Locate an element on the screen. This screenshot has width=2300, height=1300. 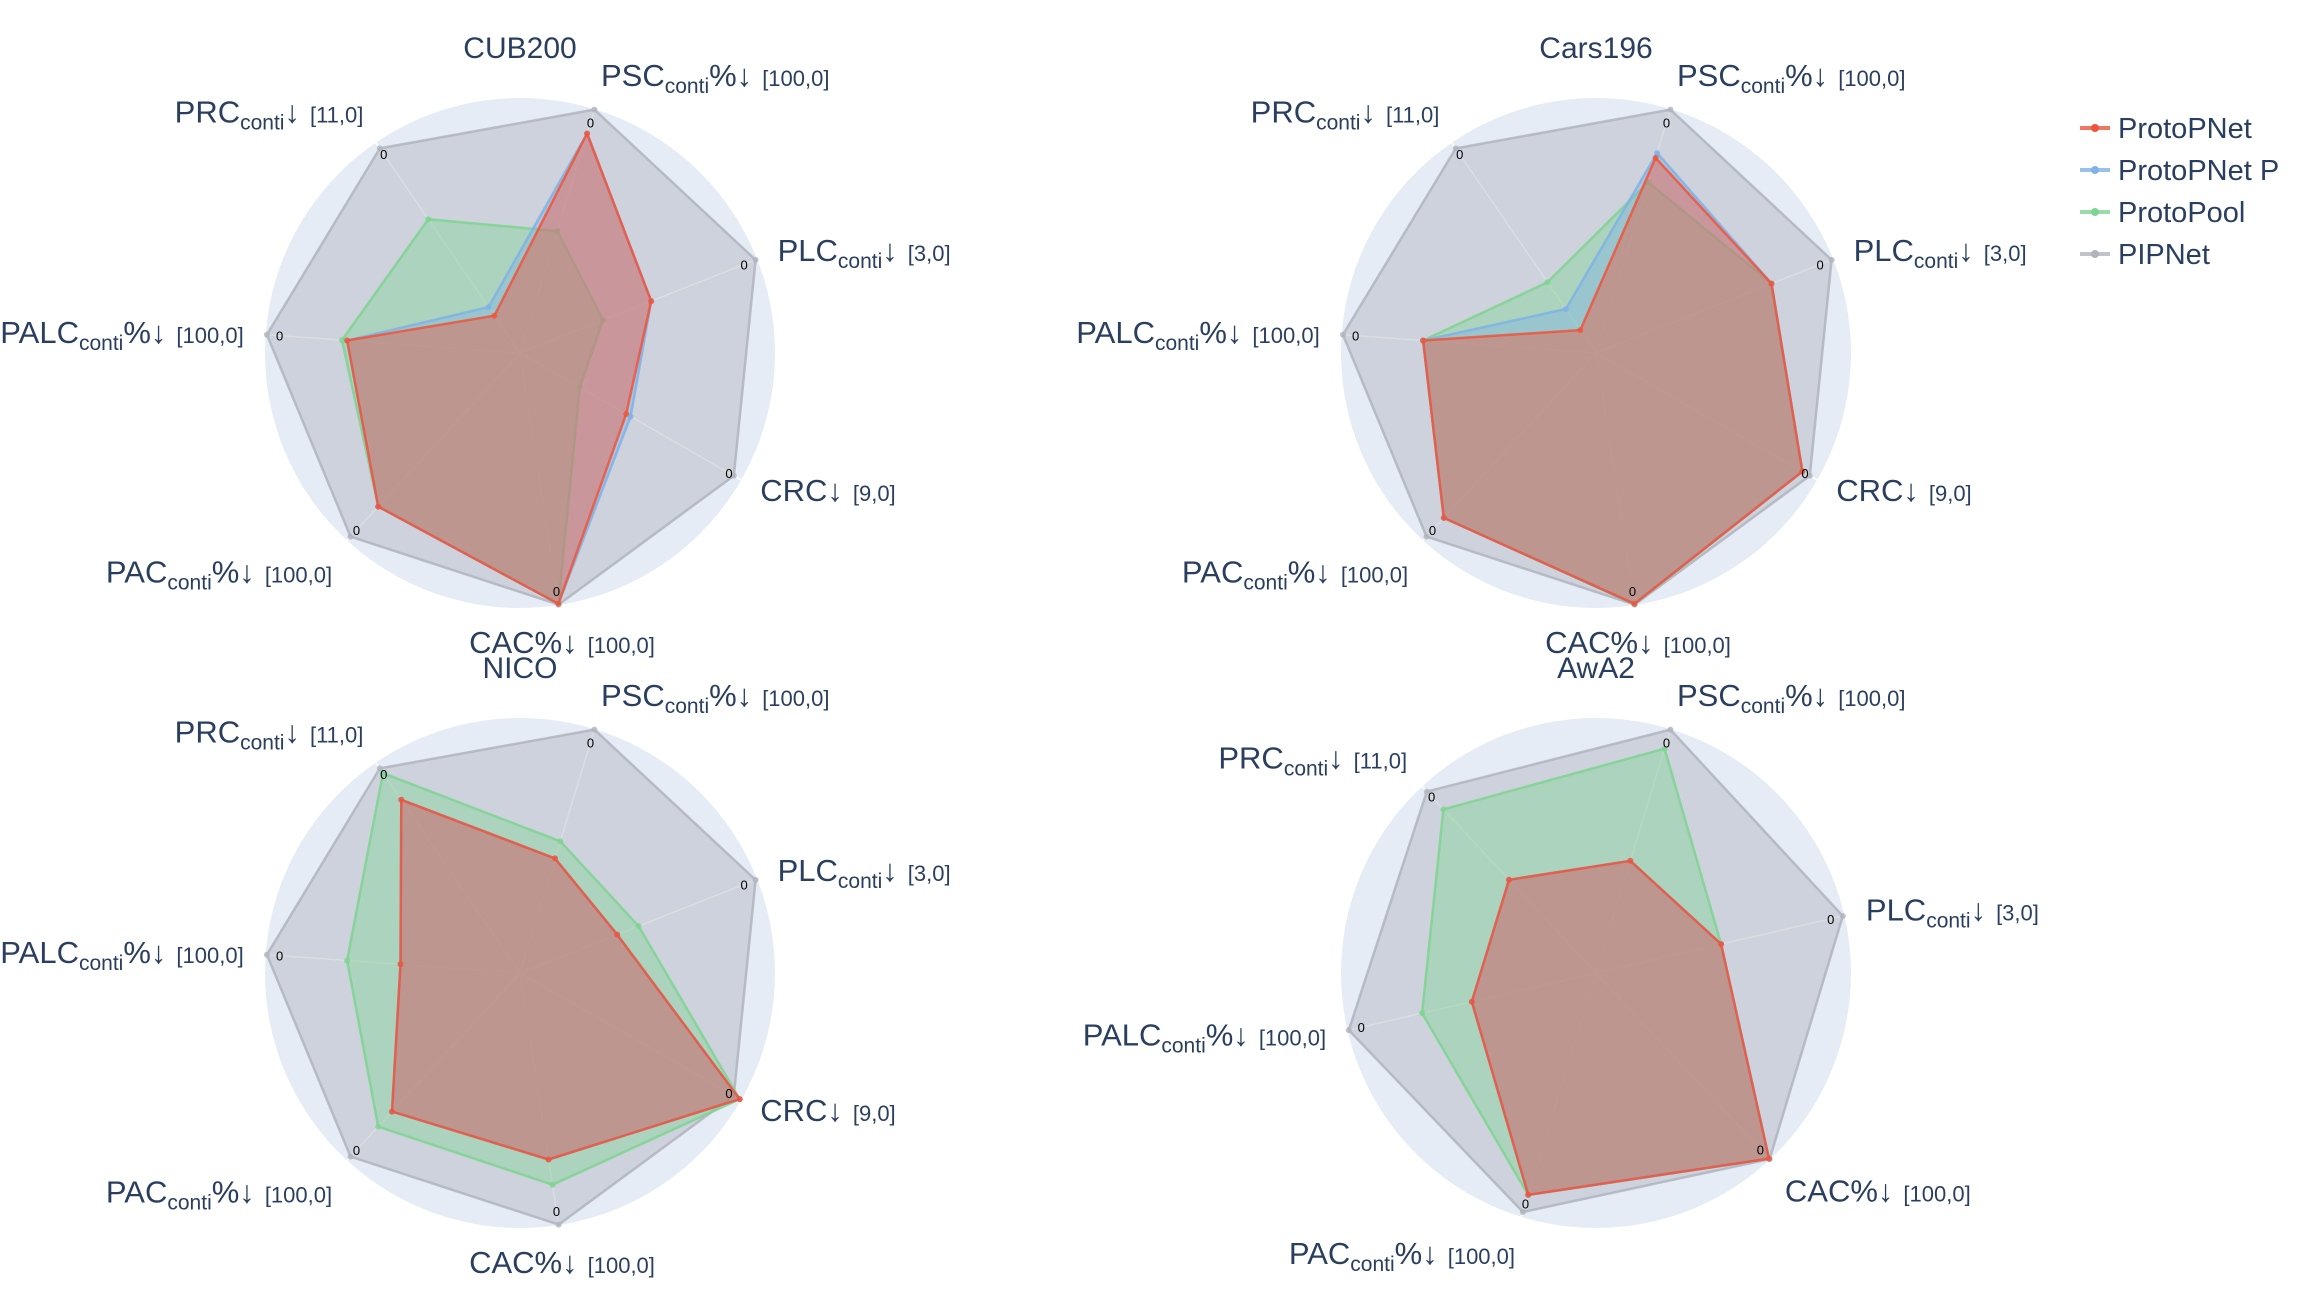
legend-marker-protopool is located at coordinates (2095, 212).